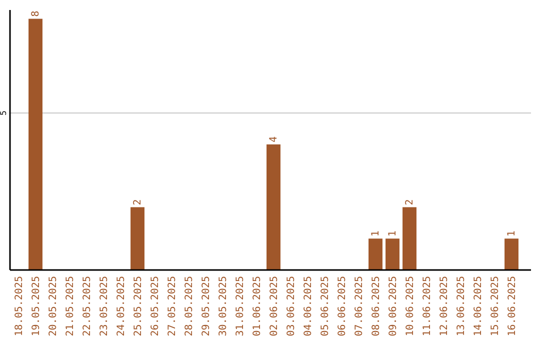  I want to click on x-tick-label: 21.05.2025, so click(70, 306).